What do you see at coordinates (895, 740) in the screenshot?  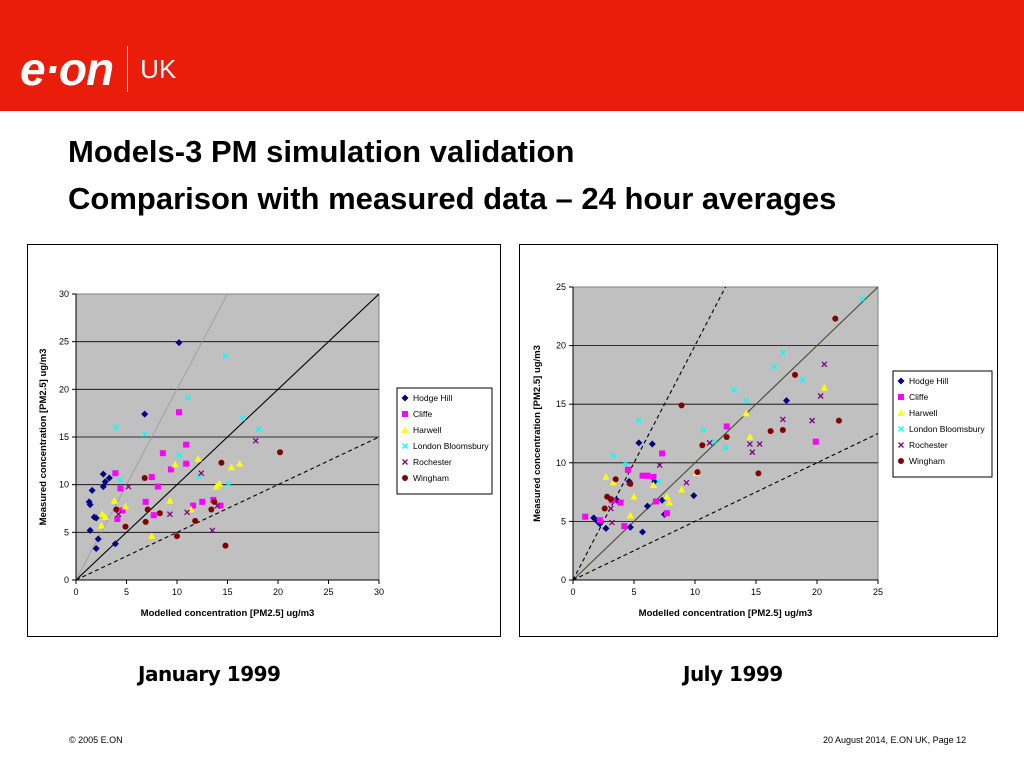 I see `footer-date-page: 20 August 2014, E.ON UK, Page 12` at bounding box center [895, 740].